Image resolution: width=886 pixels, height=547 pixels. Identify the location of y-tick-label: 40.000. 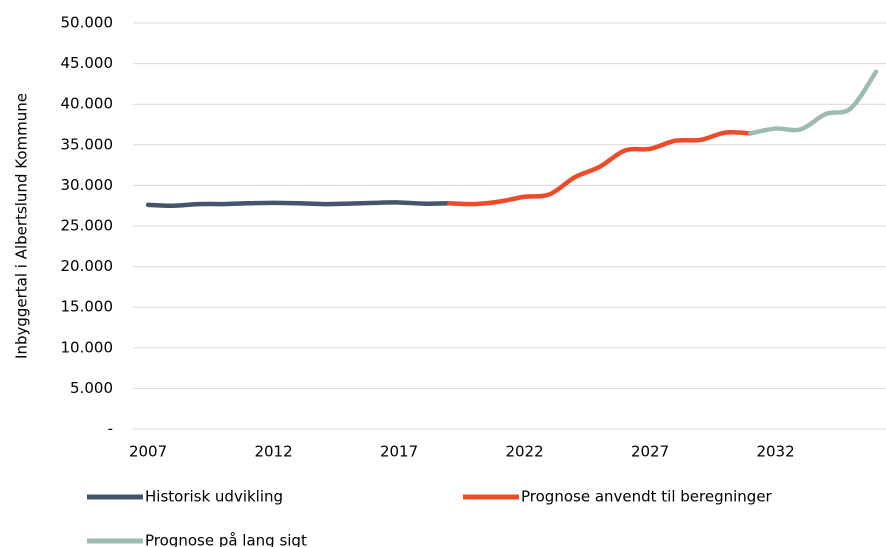
(87, 104).